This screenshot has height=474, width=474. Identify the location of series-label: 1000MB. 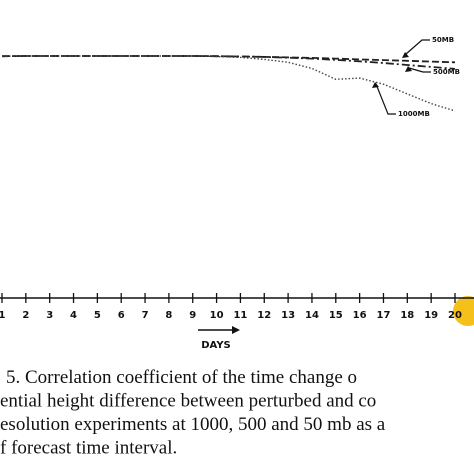
(414, 114).